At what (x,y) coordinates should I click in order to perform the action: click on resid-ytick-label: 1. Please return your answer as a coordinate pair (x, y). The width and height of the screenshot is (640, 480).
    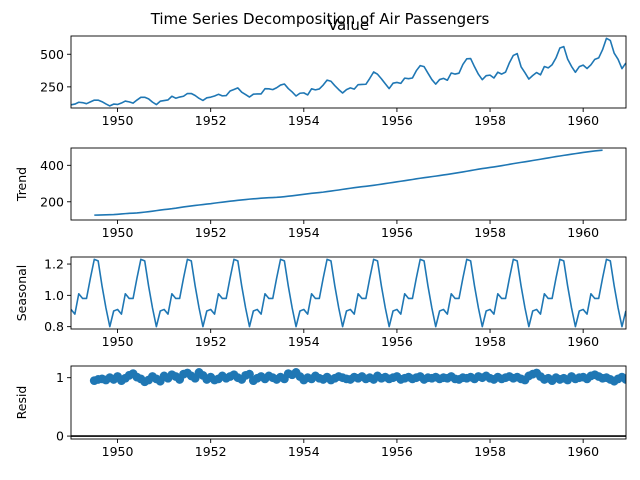
    Looking at the image, I should click on (60, 377).